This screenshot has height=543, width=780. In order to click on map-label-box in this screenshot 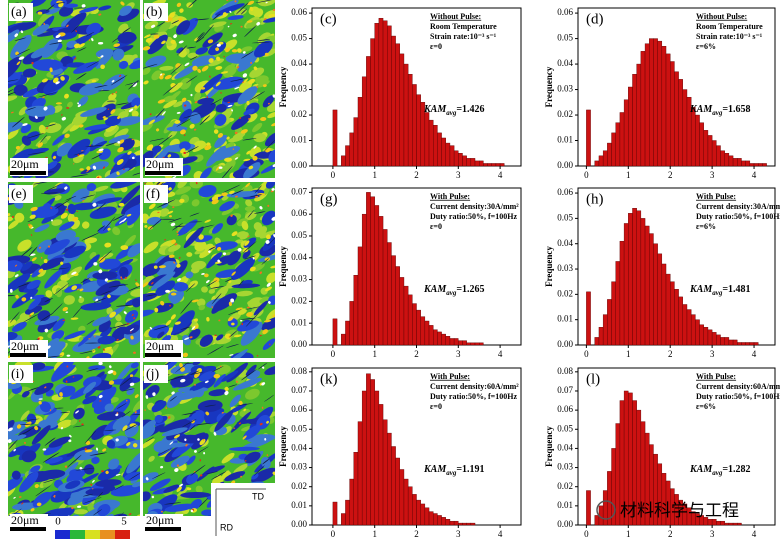, I will do `click(156, 12)`.